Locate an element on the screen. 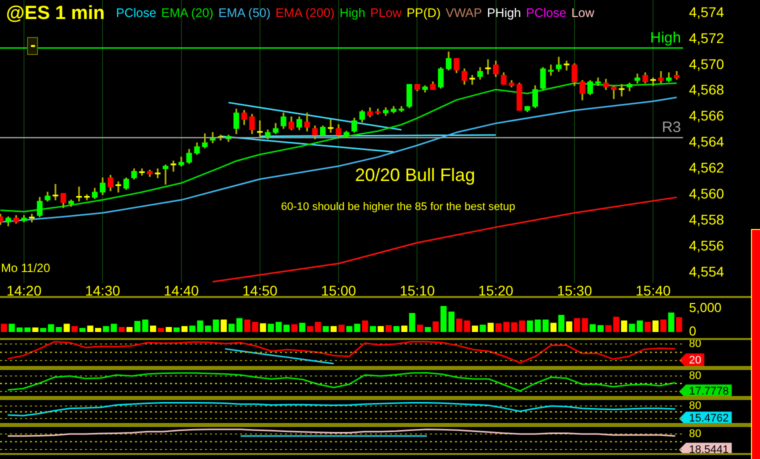 This screenshot has width=760, height=459. y-tick-label: 4,562 is located at coordinates (706, 168).